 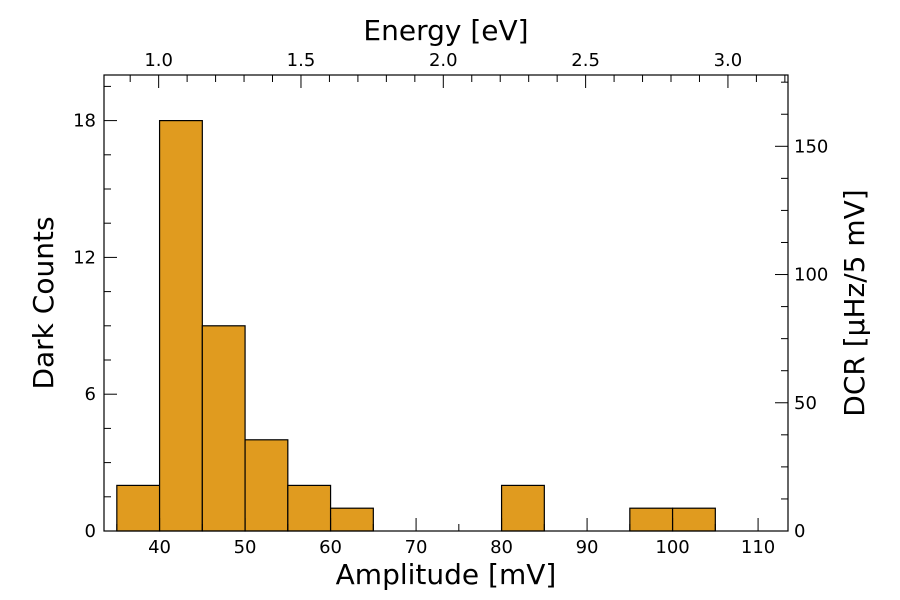 What do you see at coordinates (585, 60) in the screenshot?
I see `top-x-tick-label: 2.5` at bounding box center [585, 60].